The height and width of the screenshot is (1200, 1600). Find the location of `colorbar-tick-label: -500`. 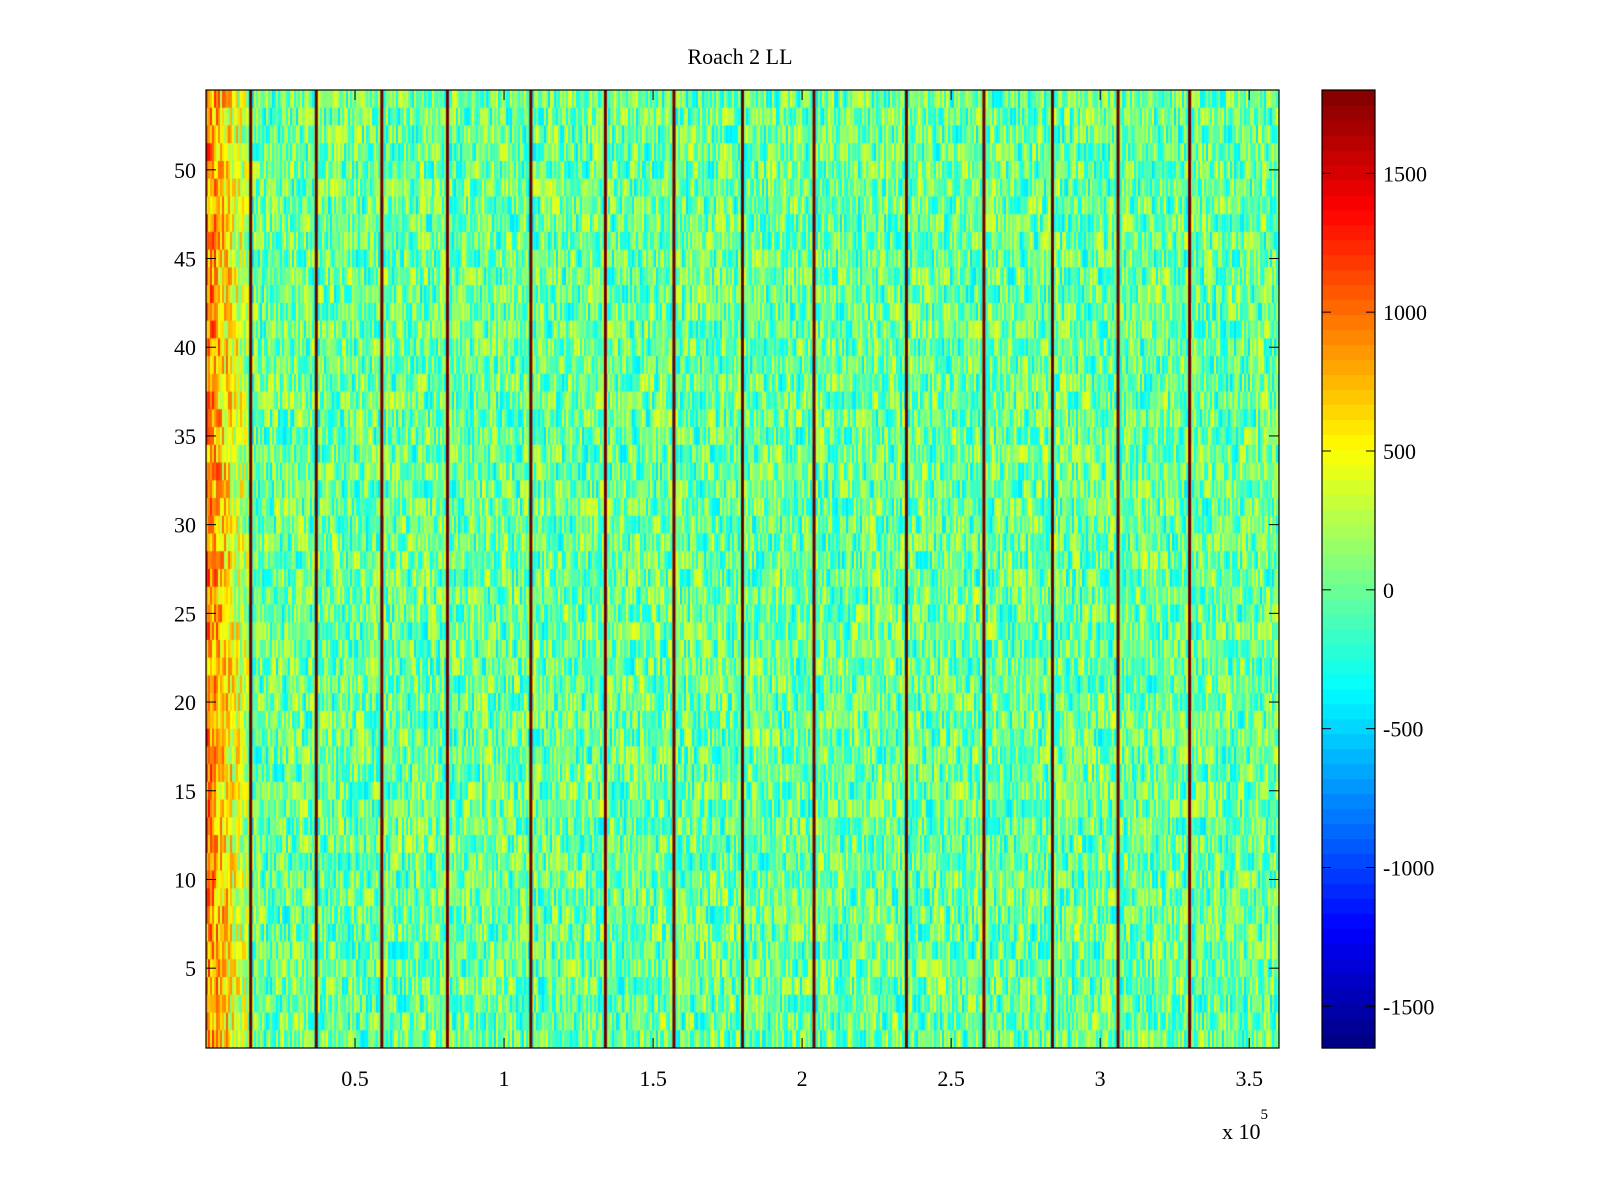

colorbar-tick-label: -500 is located at coordinates (1403, 729).